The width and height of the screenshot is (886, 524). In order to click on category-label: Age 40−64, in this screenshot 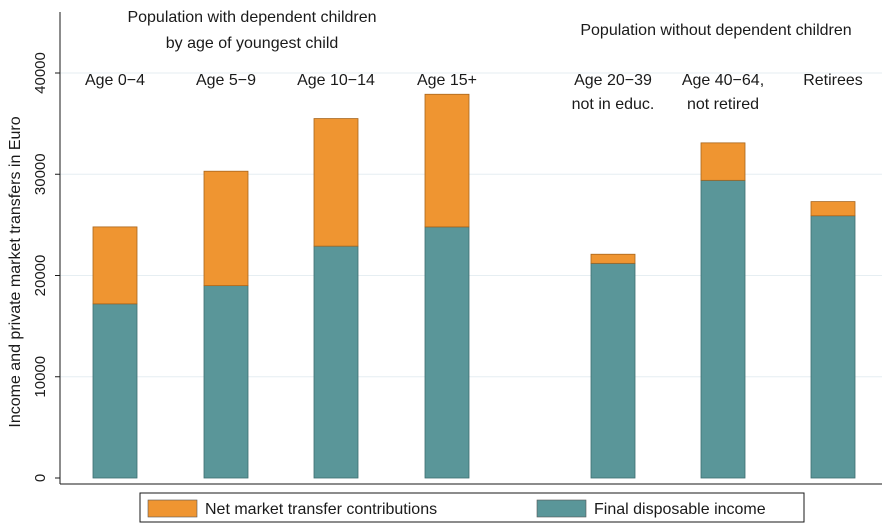, I will do `click(723, 80)`.